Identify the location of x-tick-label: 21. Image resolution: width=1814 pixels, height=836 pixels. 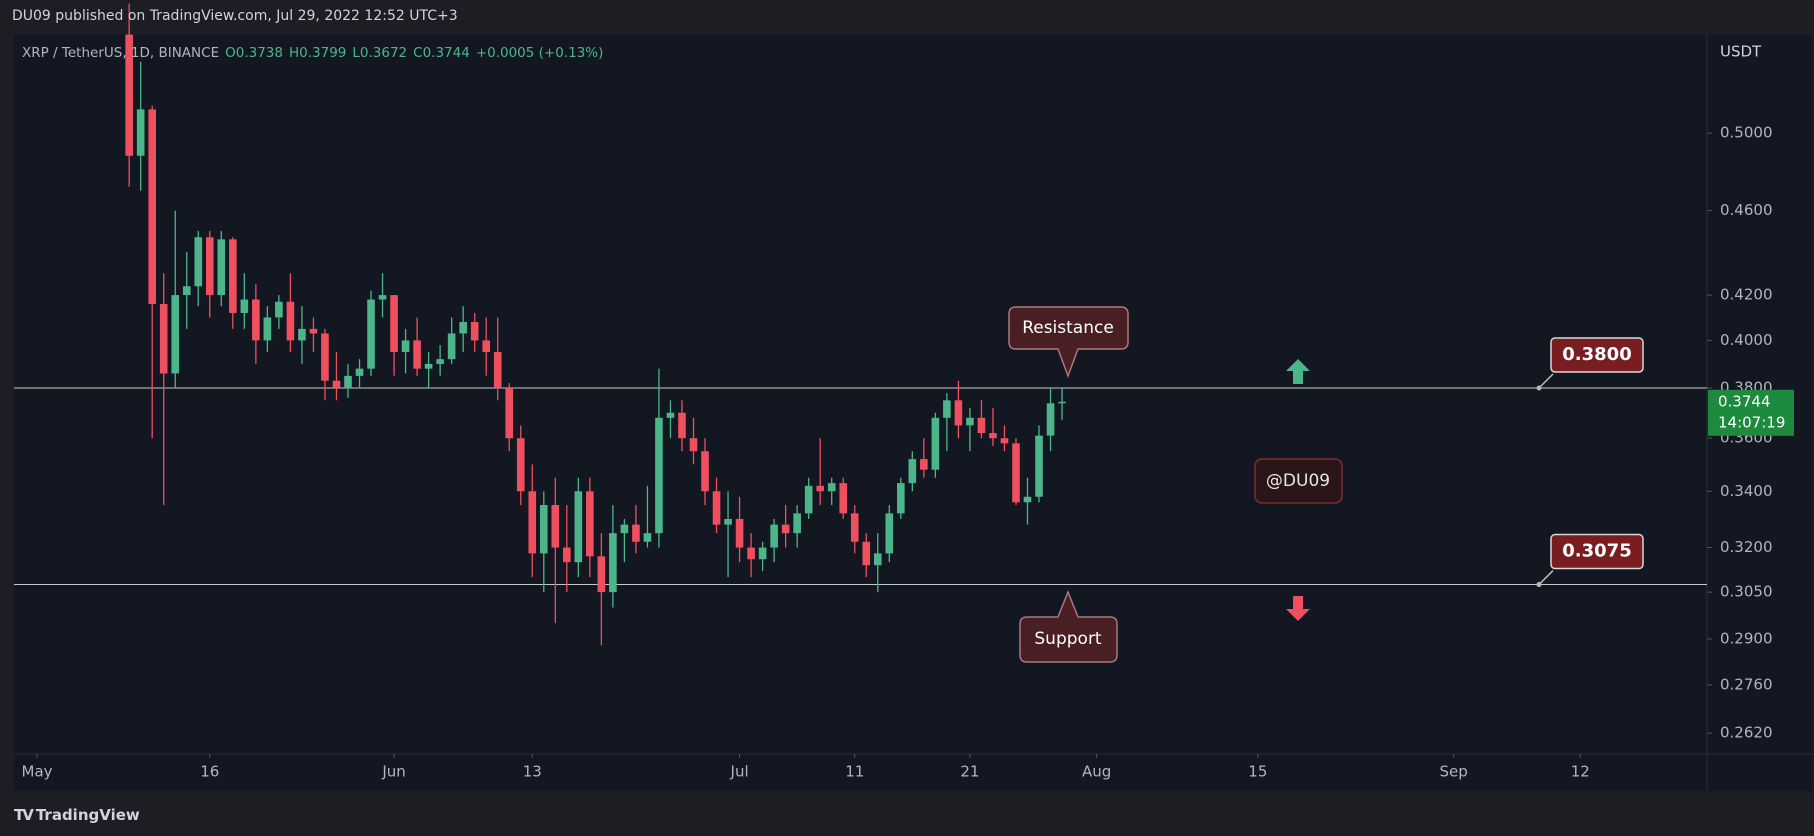
(969, 772).